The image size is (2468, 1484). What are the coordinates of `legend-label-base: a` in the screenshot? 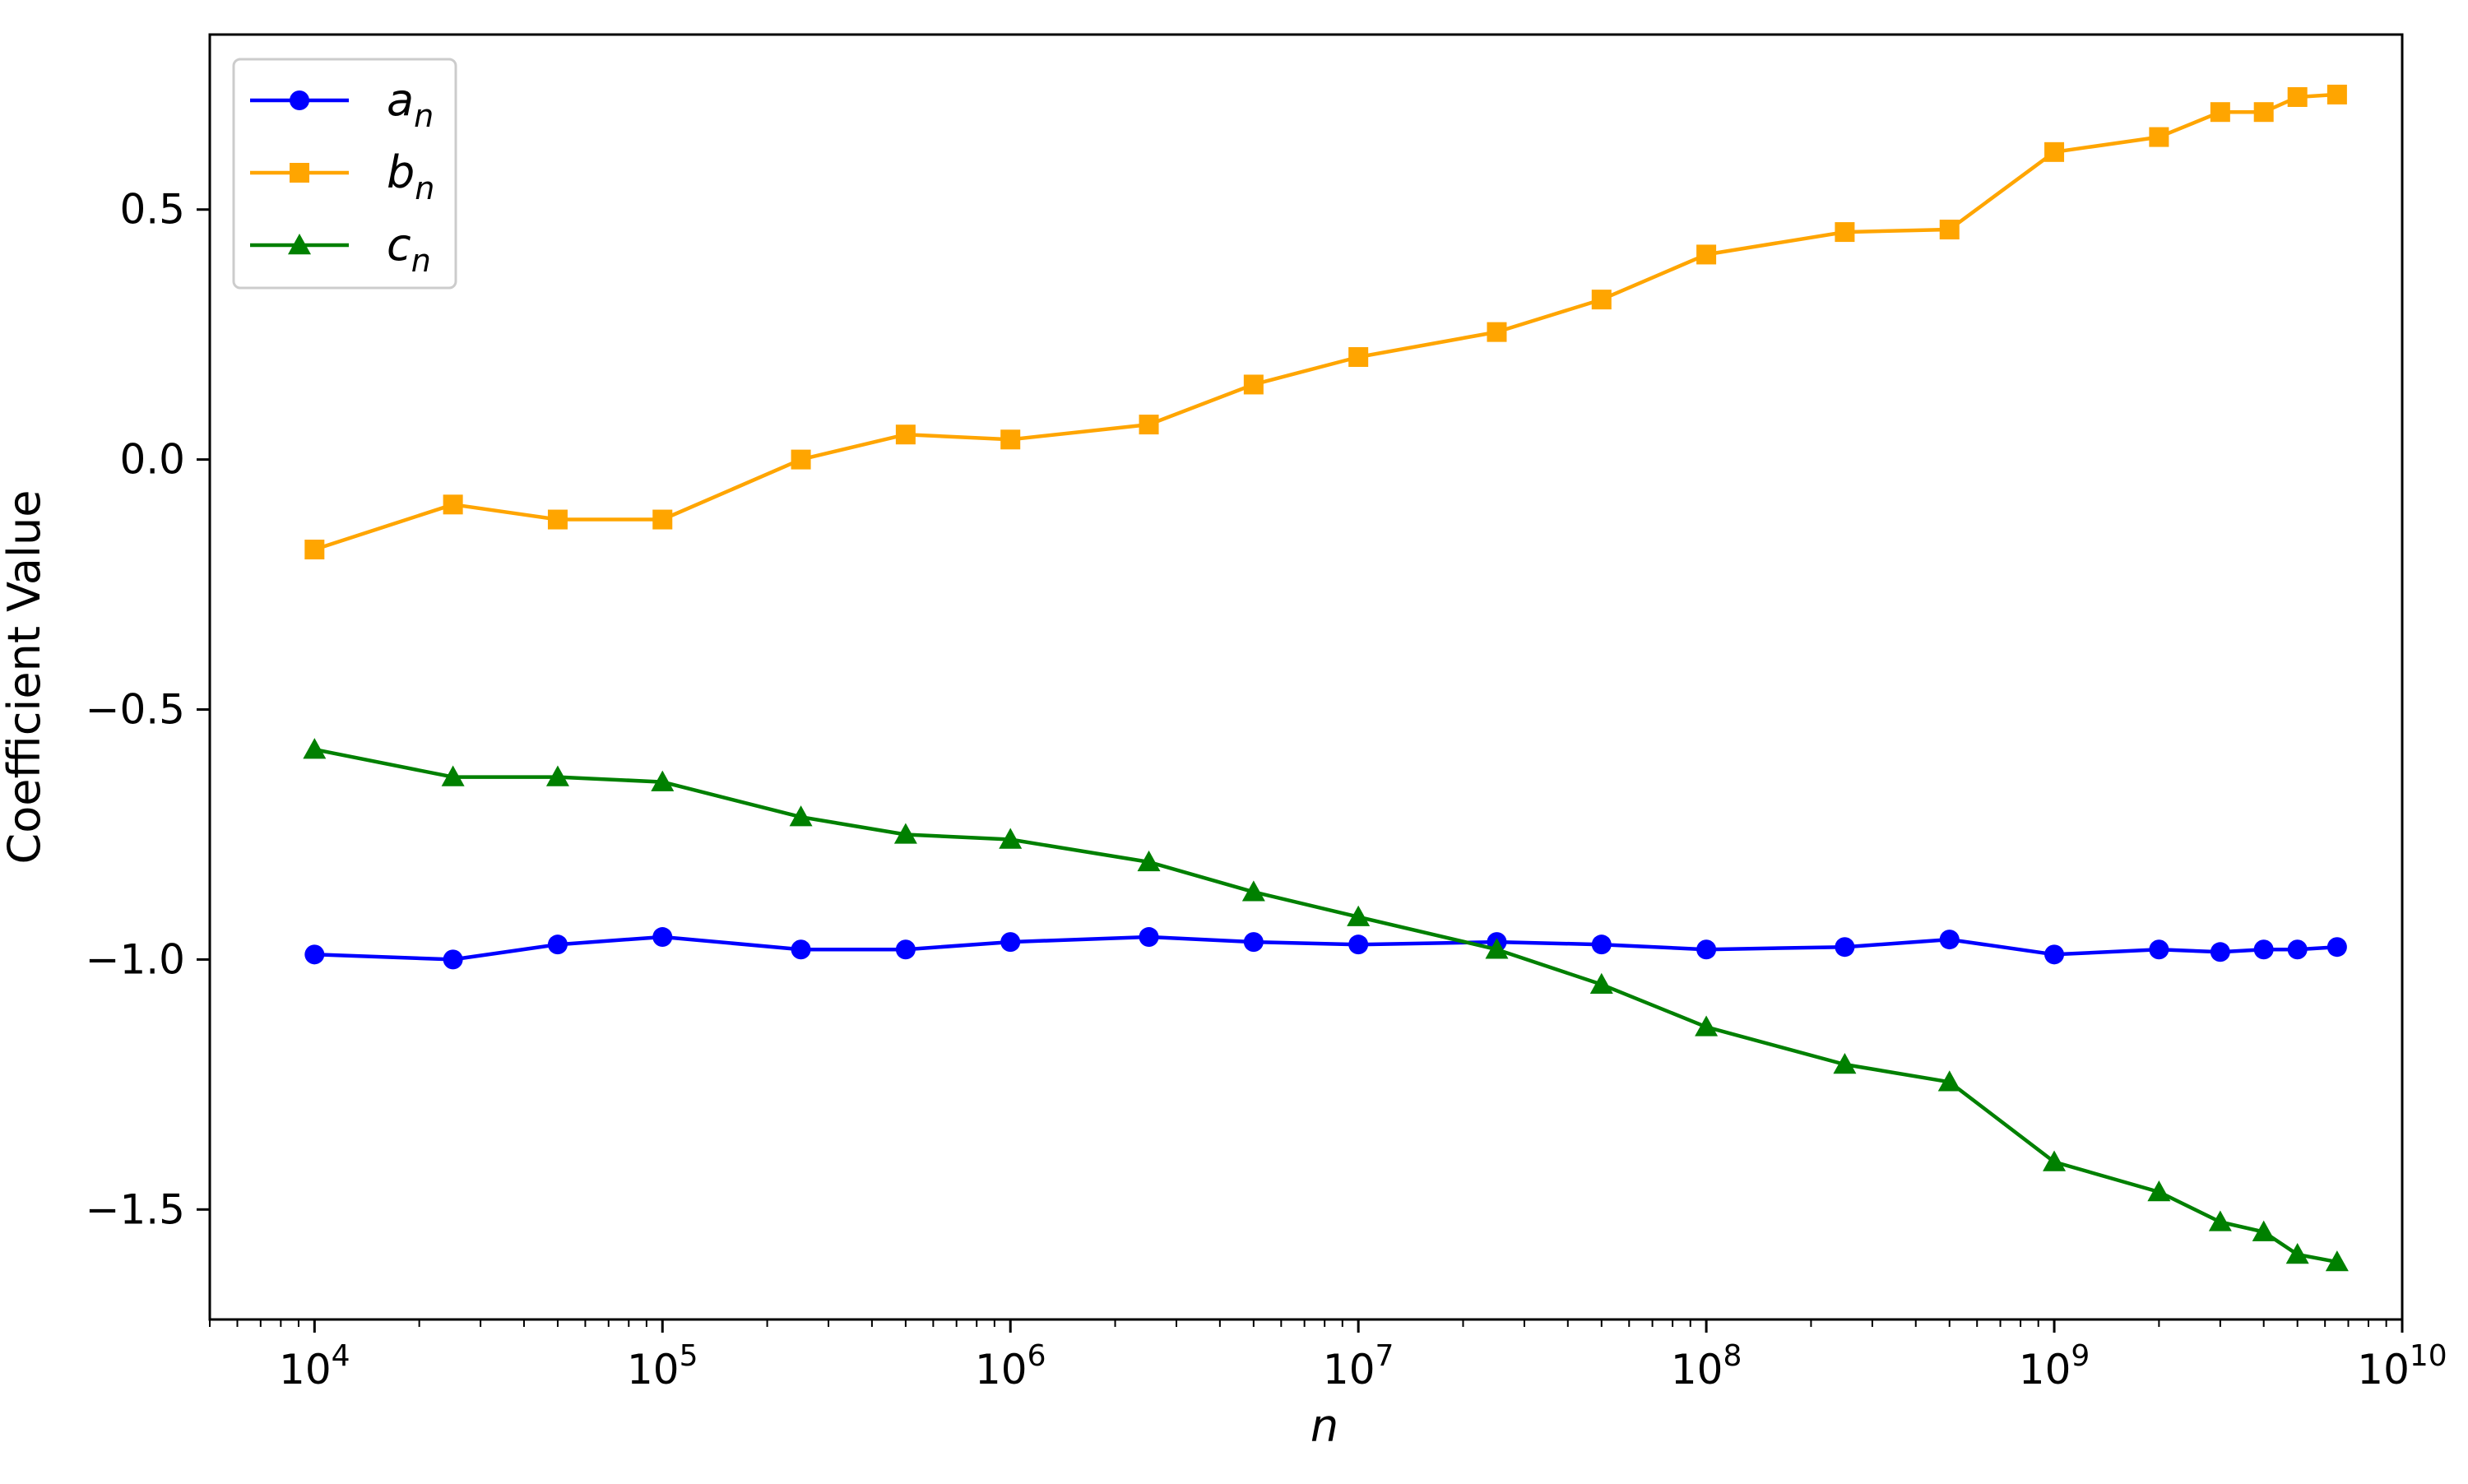 It's located at (400, 100).